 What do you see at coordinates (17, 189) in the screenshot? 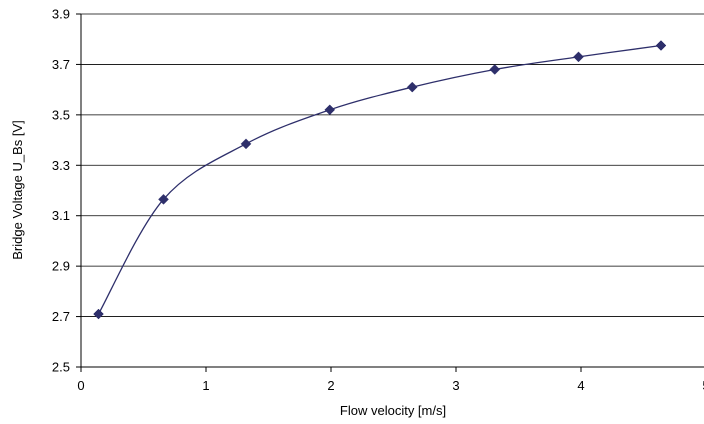
I see `y-axis-title: Bridge Voltage U_Bs [V]` at bounding box center [17, 189].